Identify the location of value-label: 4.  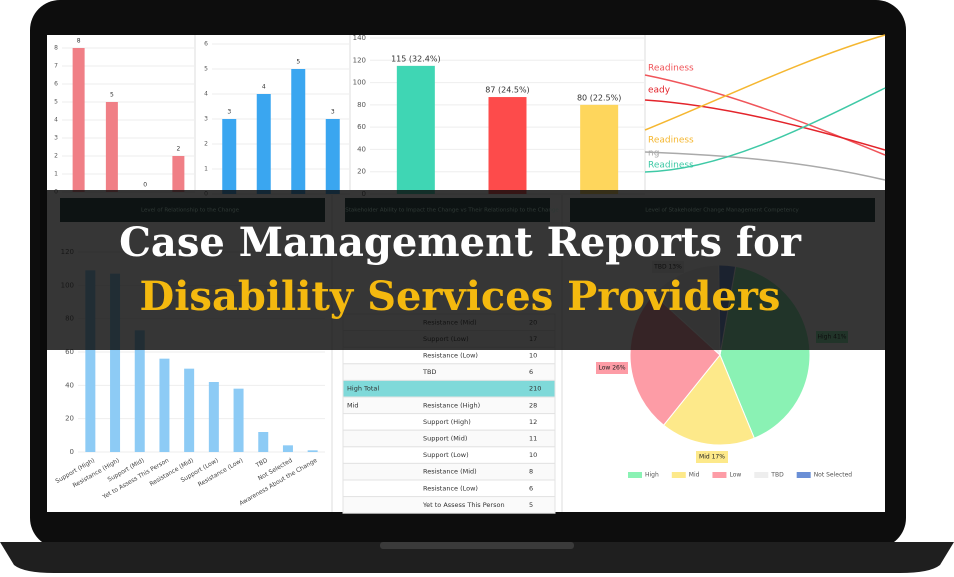
(264, 87).